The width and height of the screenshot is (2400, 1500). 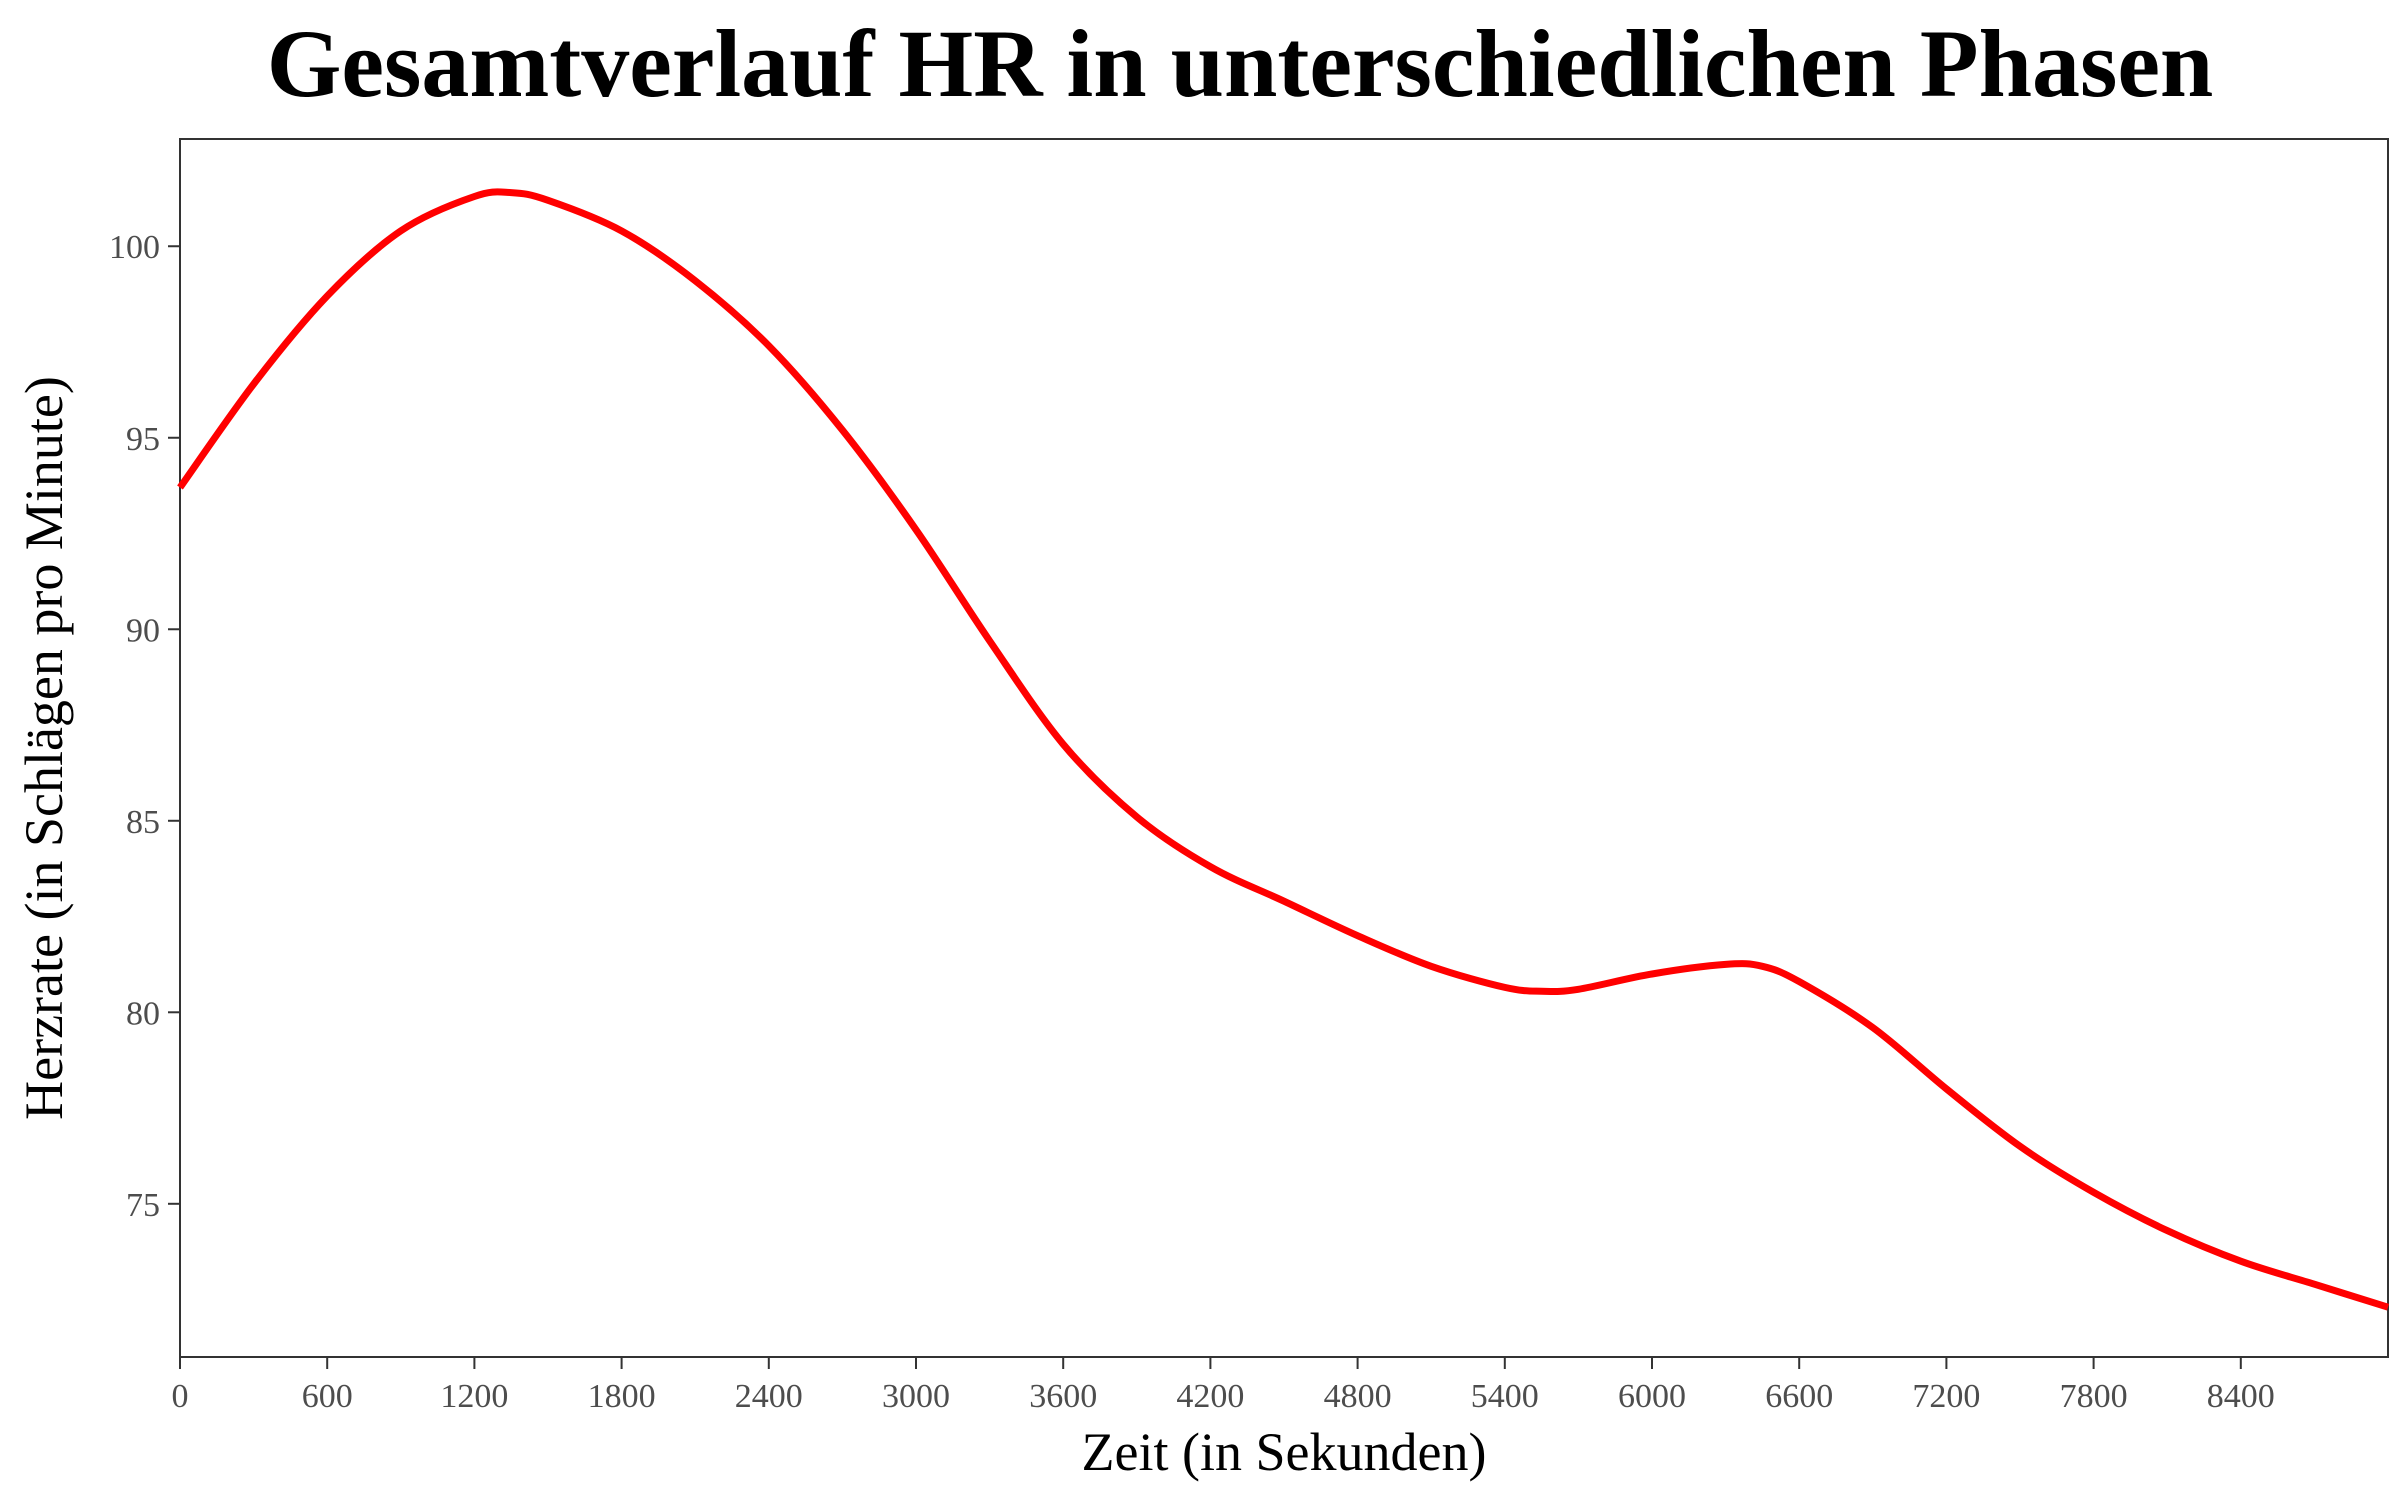 I want to click on x-tick-label: 8400, so click(x=2241, y=1396).